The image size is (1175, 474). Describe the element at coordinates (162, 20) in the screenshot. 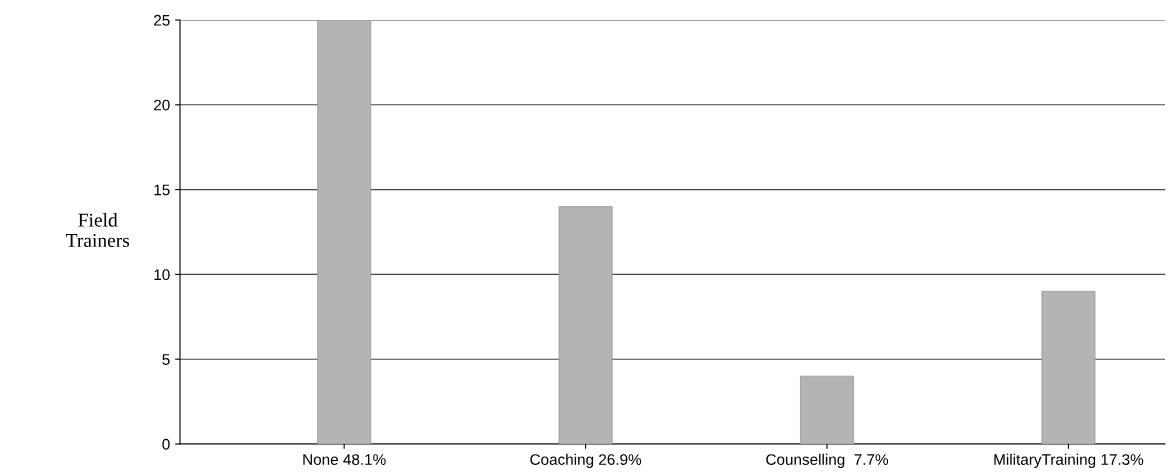

I see `y-tick-label: 25` at that location.